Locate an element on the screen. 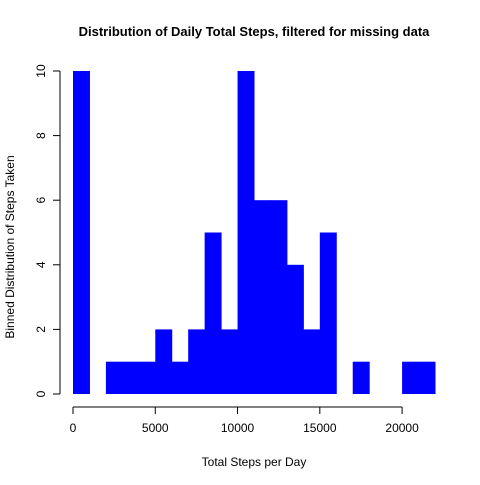  x-tick-label: 20000 is located at coordinates (402, 428).